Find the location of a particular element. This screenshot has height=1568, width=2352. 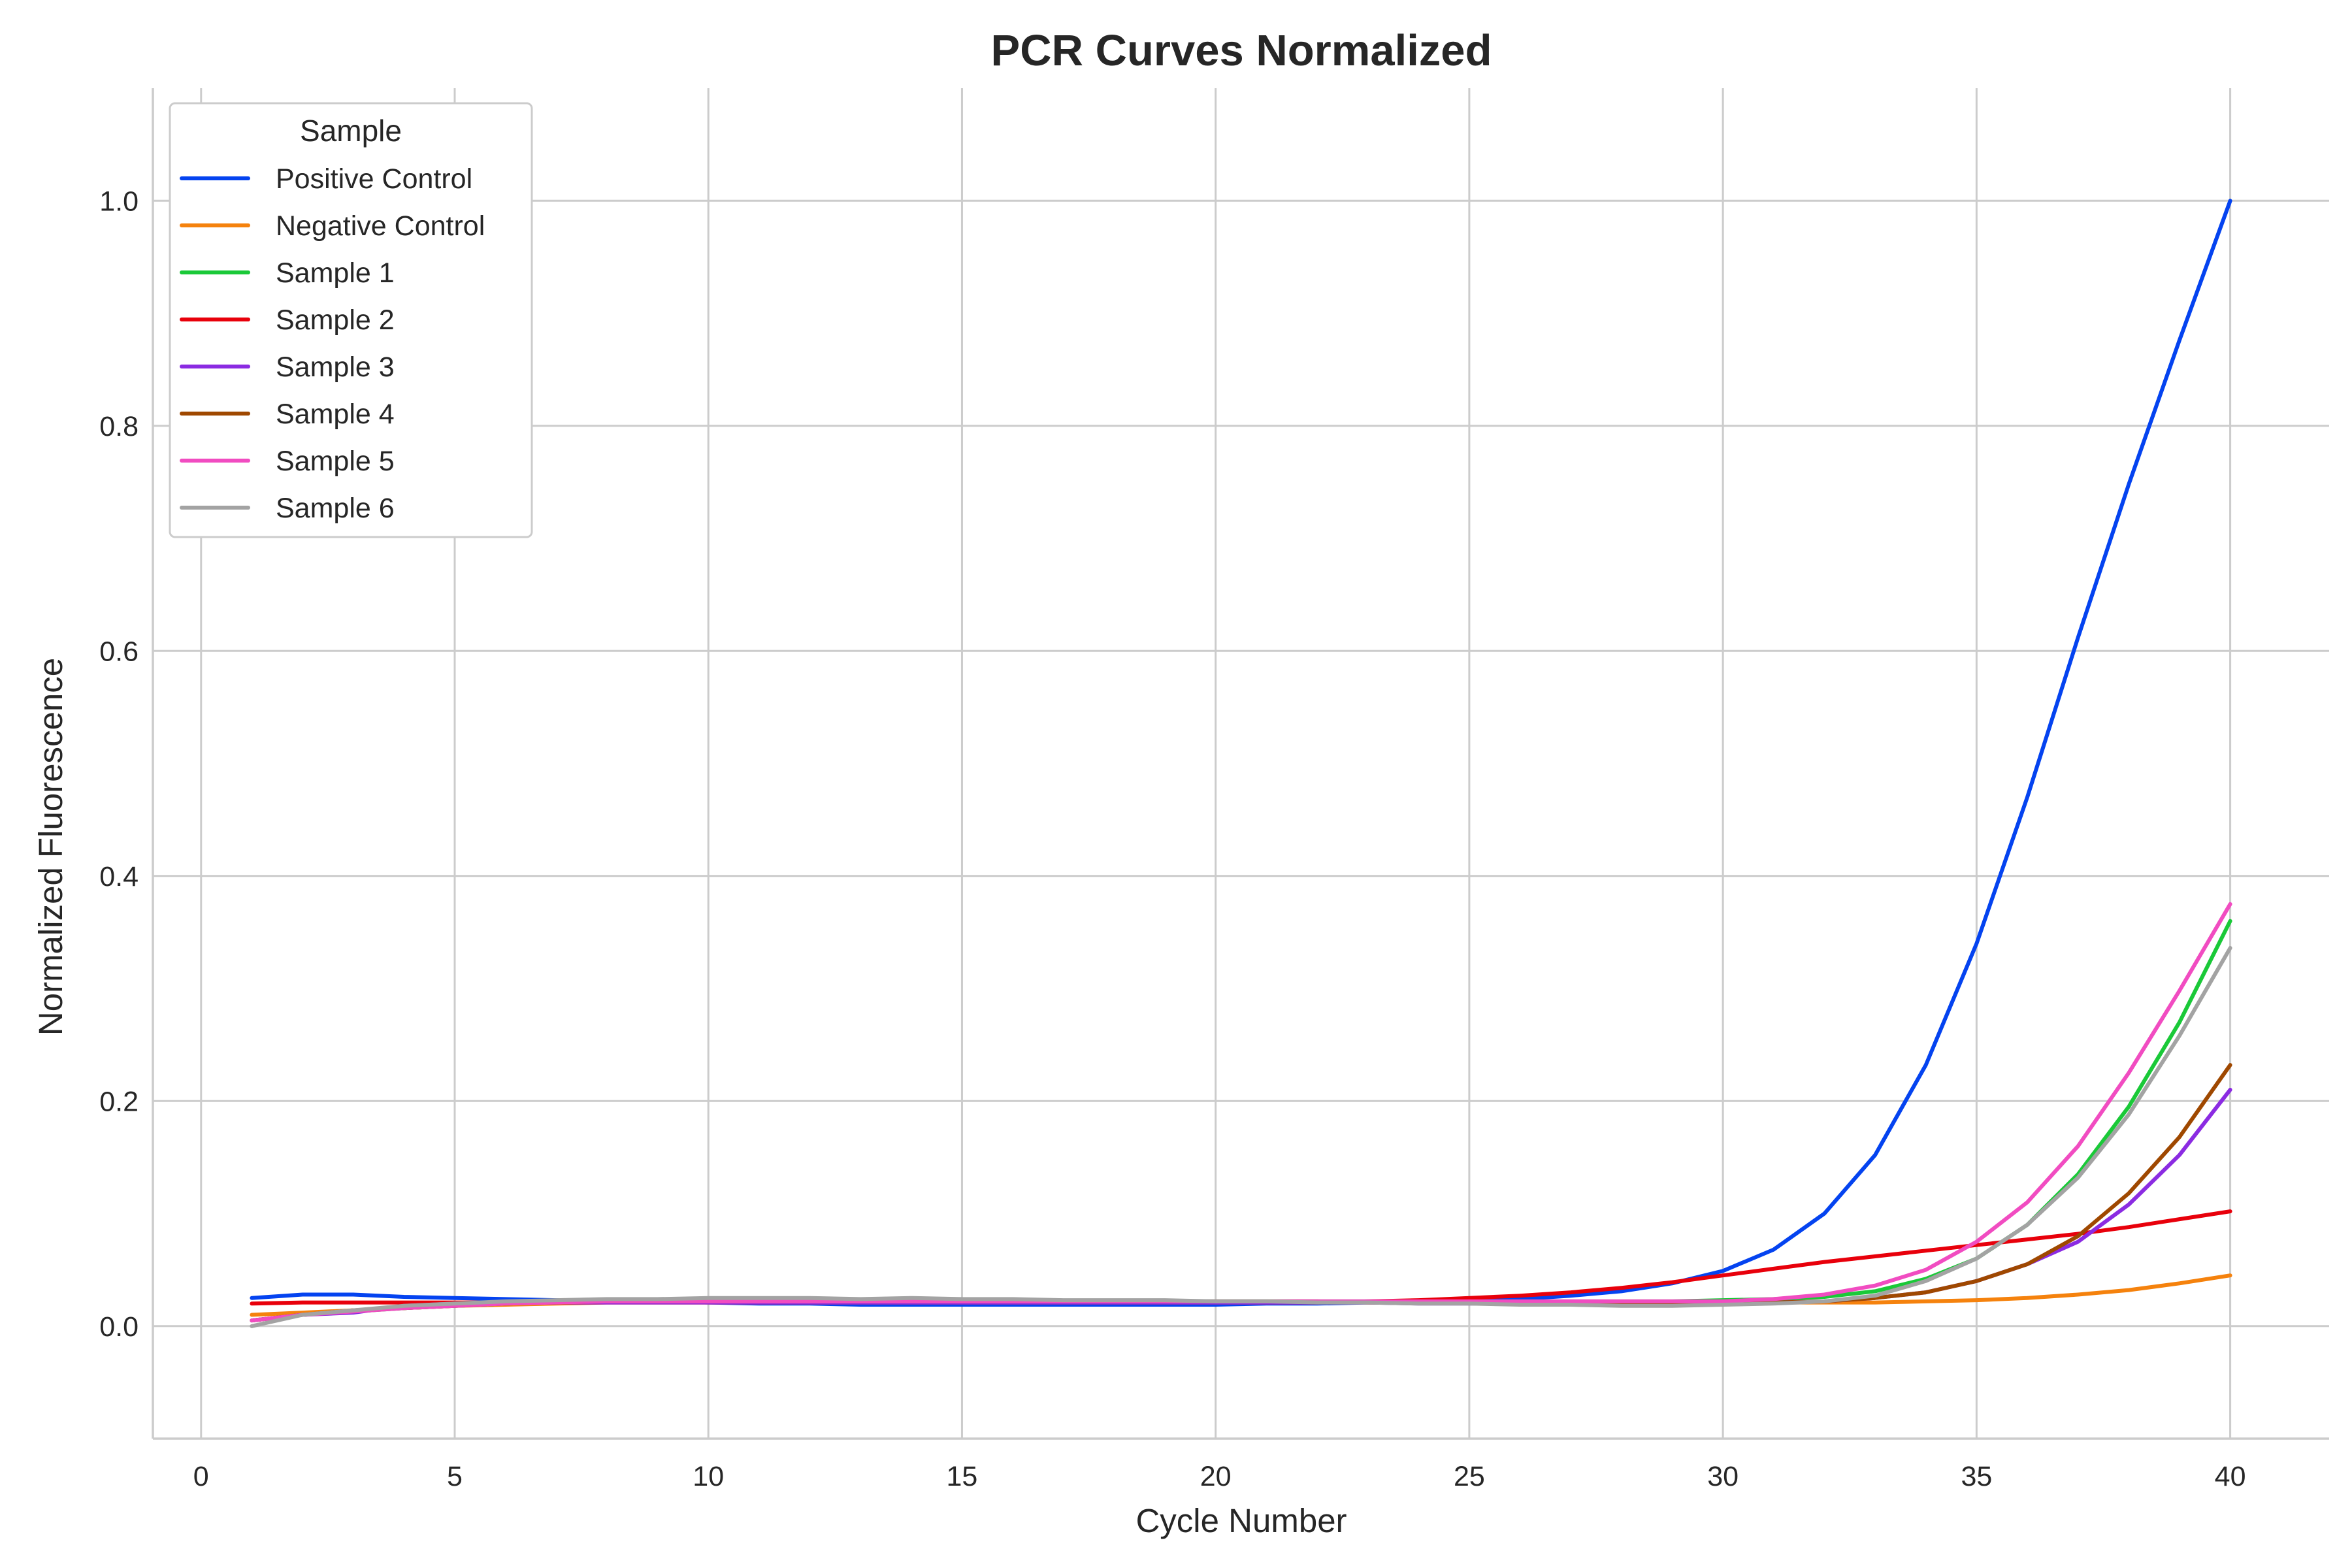

legend-item: Sample 4 is located at coordinates (287, 414).